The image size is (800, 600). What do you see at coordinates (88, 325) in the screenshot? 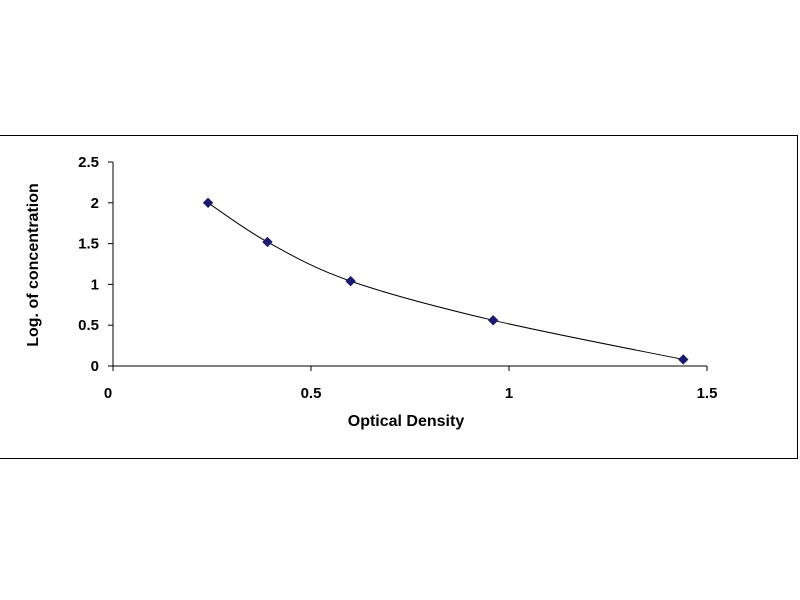
I see `y-tick-label: 0.5` at bounding box center [88, 325].